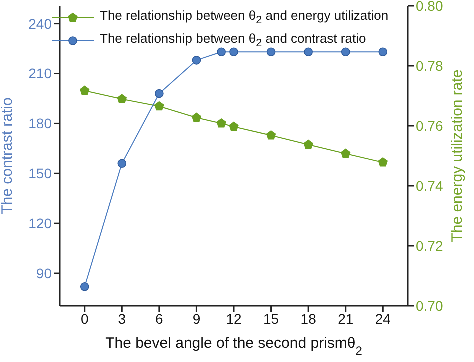 This screenshot has height=362, width=474. Describe the element at coordinates (233, 41) in the screenshot. I see `legend-label: The relationship between θ$_{2}$ and contrast ratio` at that location.